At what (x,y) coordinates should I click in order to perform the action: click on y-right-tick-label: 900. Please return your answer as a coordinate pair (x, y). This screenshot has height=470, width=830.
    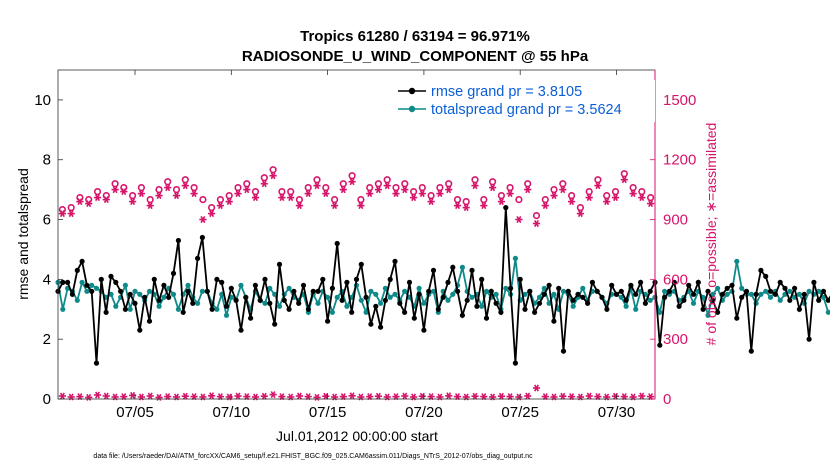
    Looking at the image, I should click on (675, 220).